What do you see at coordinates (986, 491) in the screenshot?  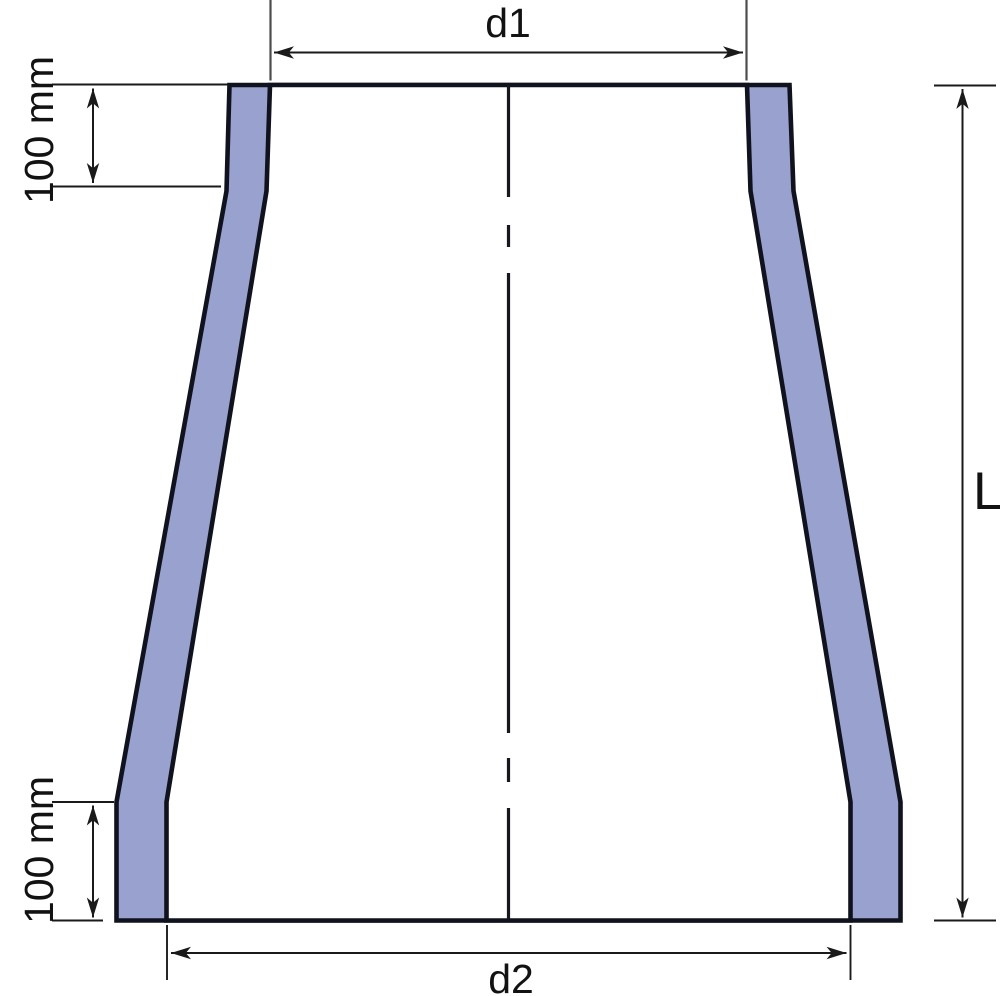 I see `length-label: L` at bounding box center [986, 491].